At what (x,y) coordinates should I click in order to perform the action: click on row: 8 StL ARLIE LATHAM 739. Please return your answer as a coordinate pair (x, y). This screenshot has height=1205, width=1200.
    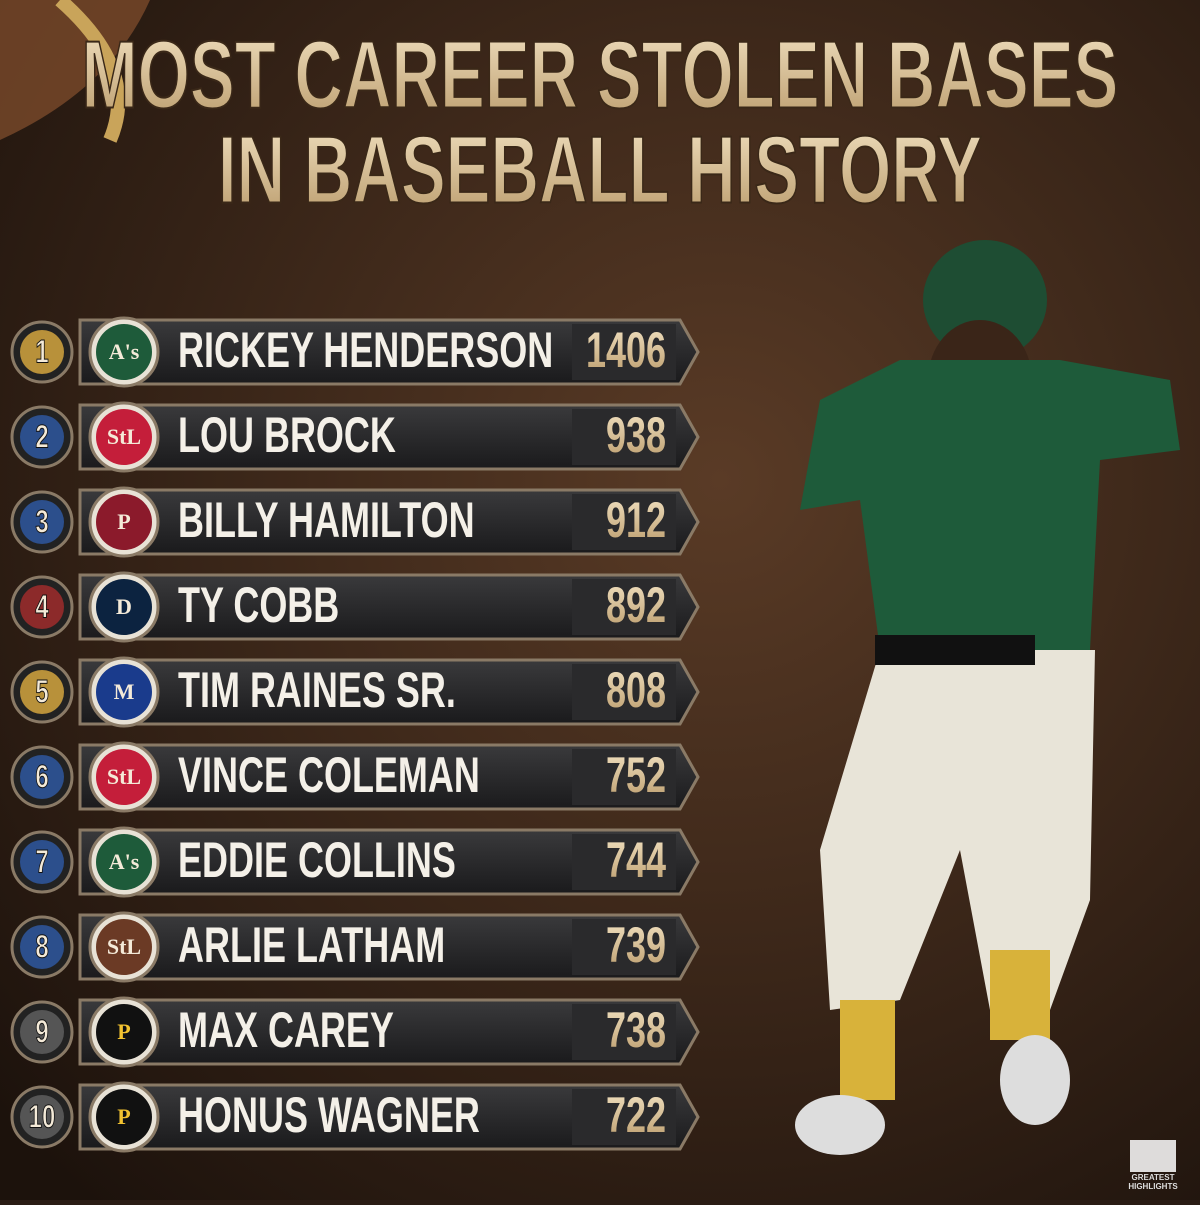
    Looking at the image, I should click on (355, 947).